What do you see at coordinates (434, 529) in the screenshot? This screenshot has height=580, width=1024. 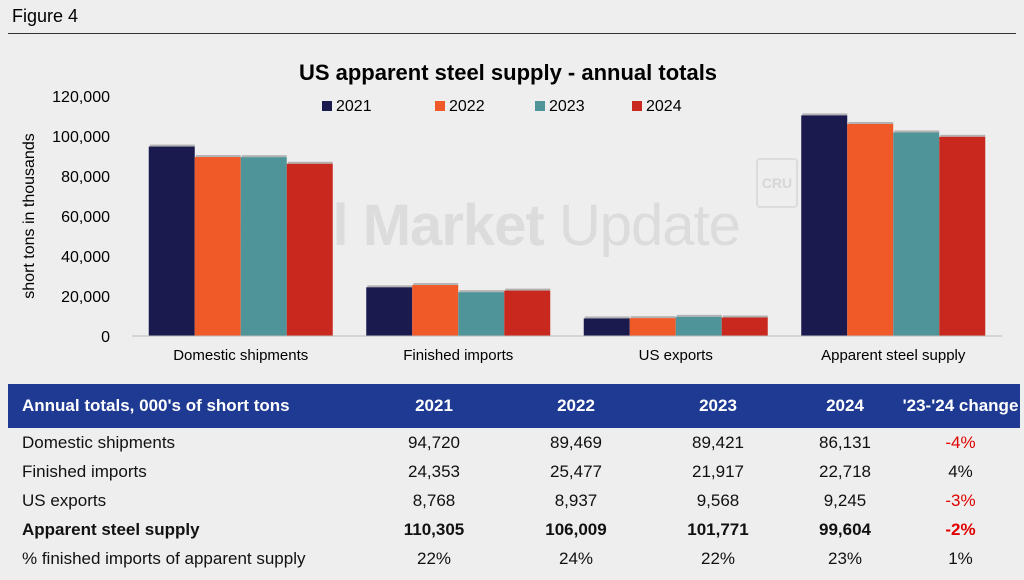 I see `table-cell-2021: 110,305` at bounding box center [434, 529].